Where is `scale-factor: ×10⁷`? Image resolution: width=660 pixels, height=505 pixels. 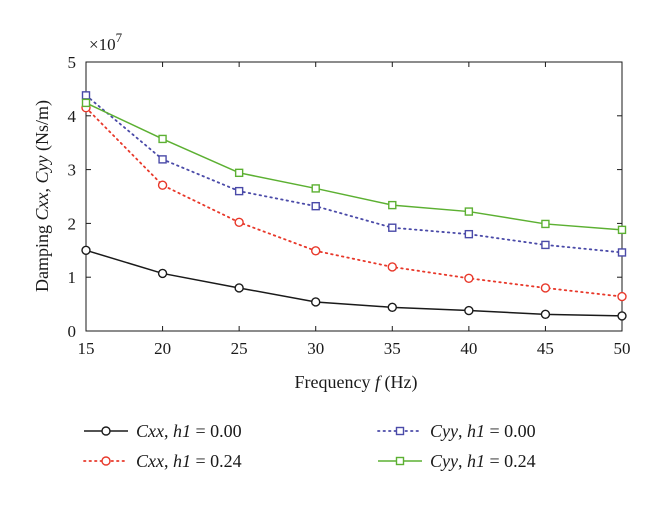 scale-factor: ×10⁷ is located at coordinates (106, 42).